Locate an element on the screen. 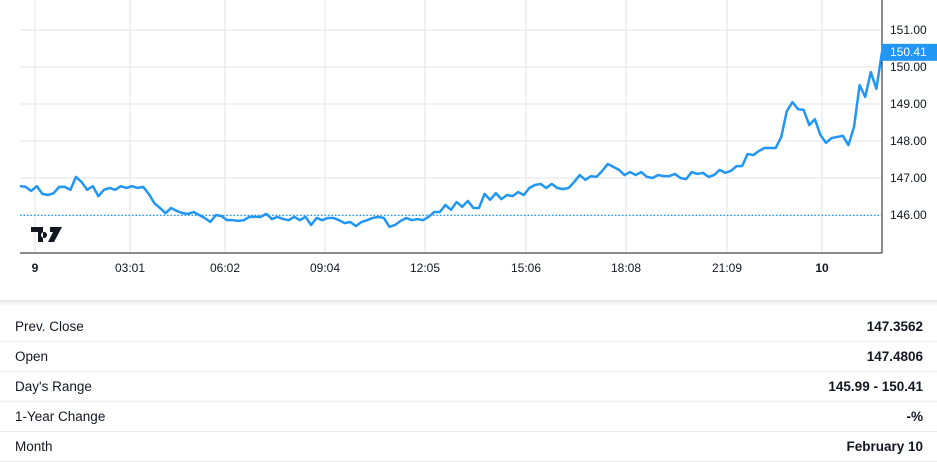 The image size is (937, 462). x-tick-label: 10 is located at coordinates (822, 268).